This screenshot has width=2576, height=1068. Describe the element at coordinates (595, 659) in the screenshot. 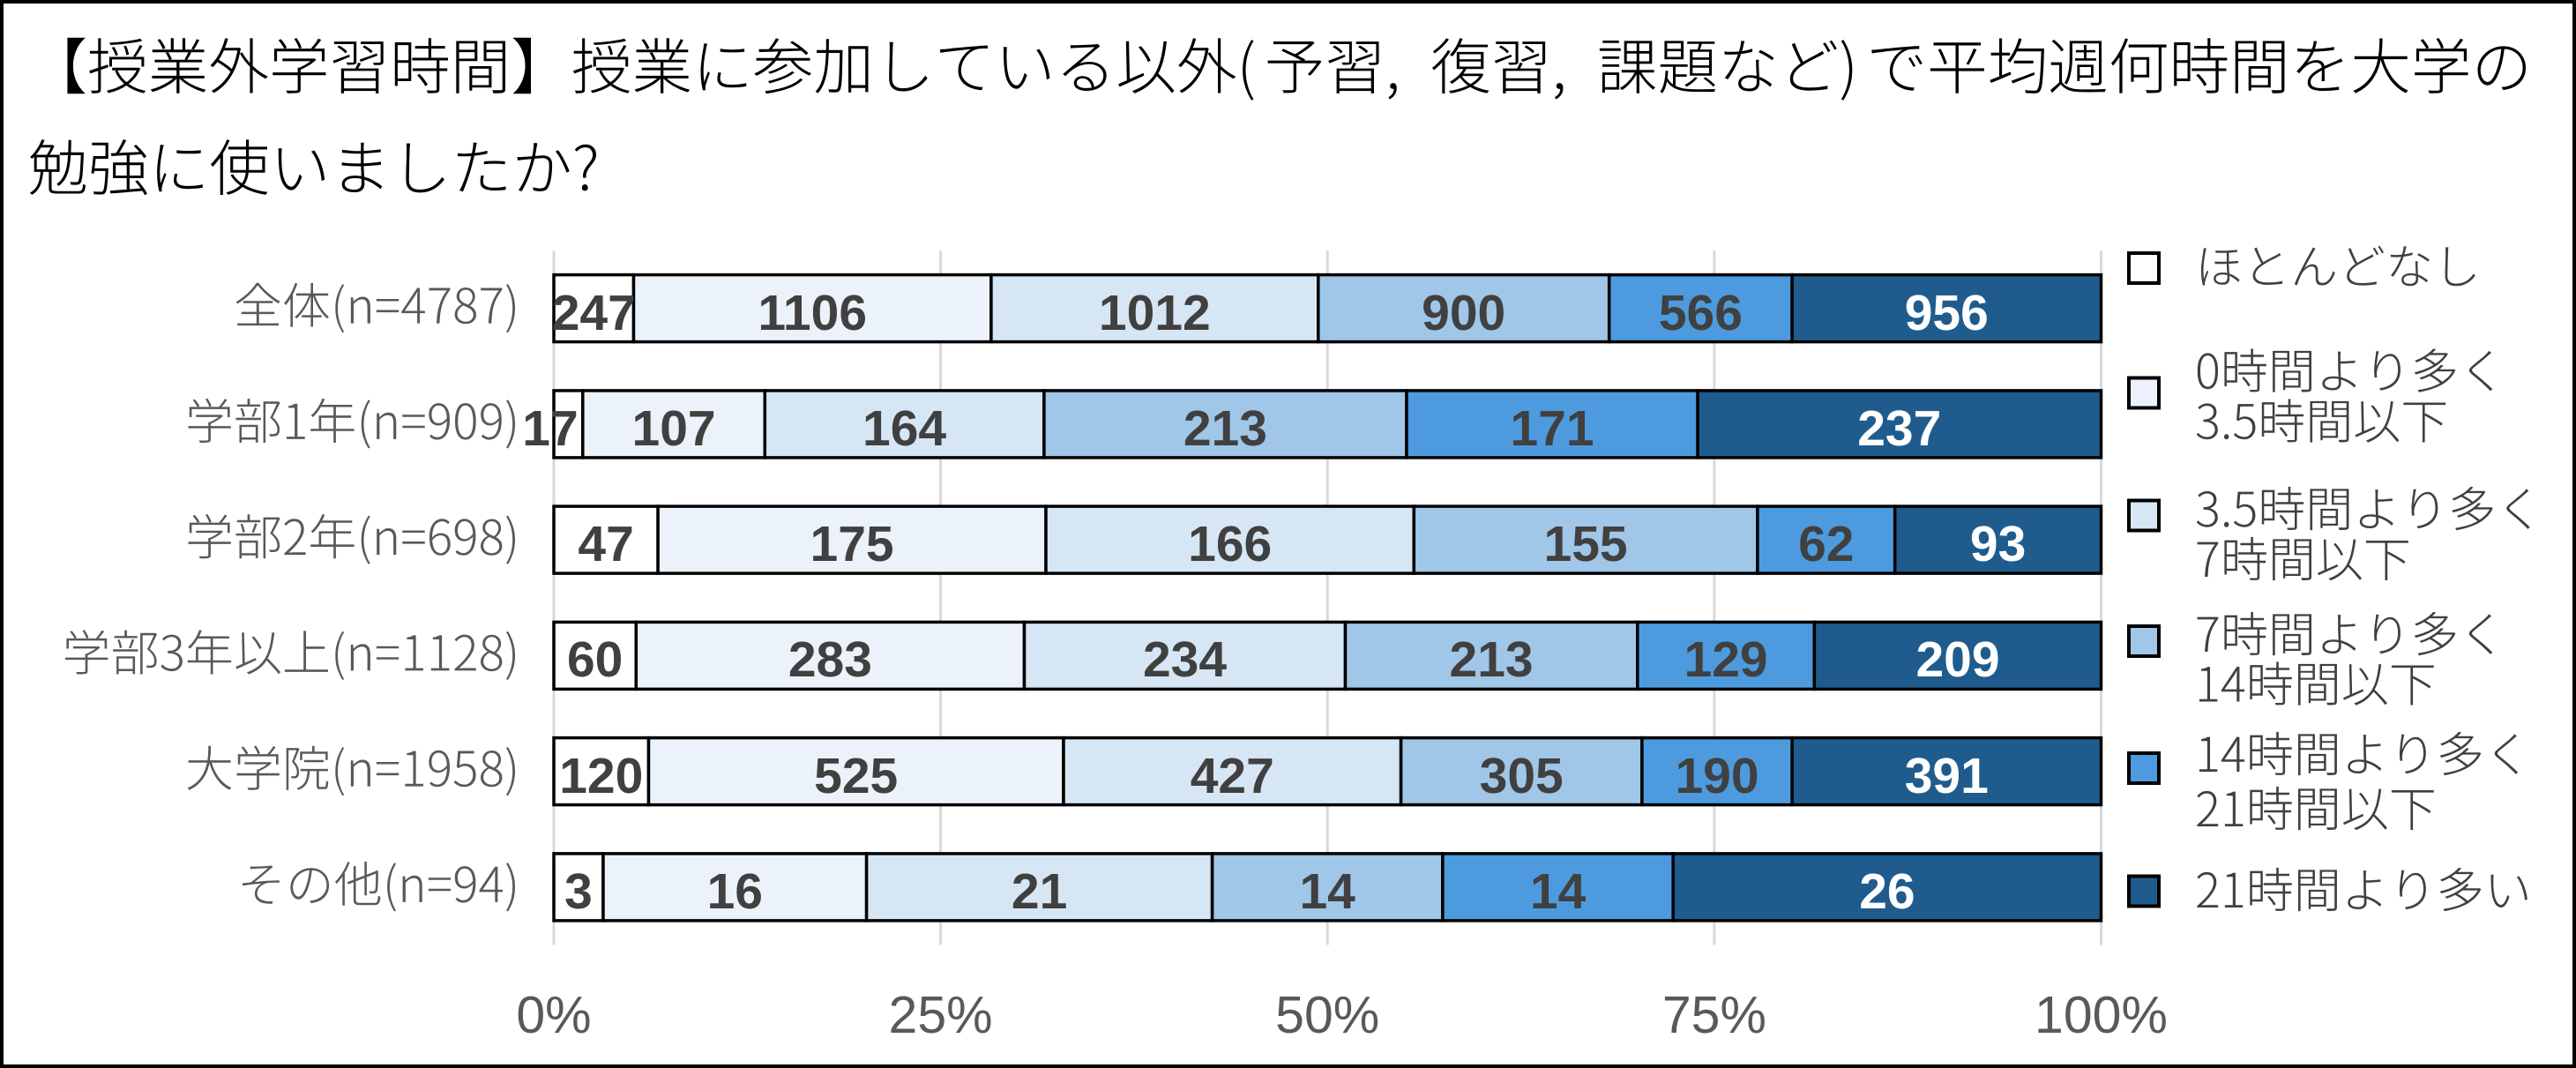

I see `svg-text: 60` at that location.